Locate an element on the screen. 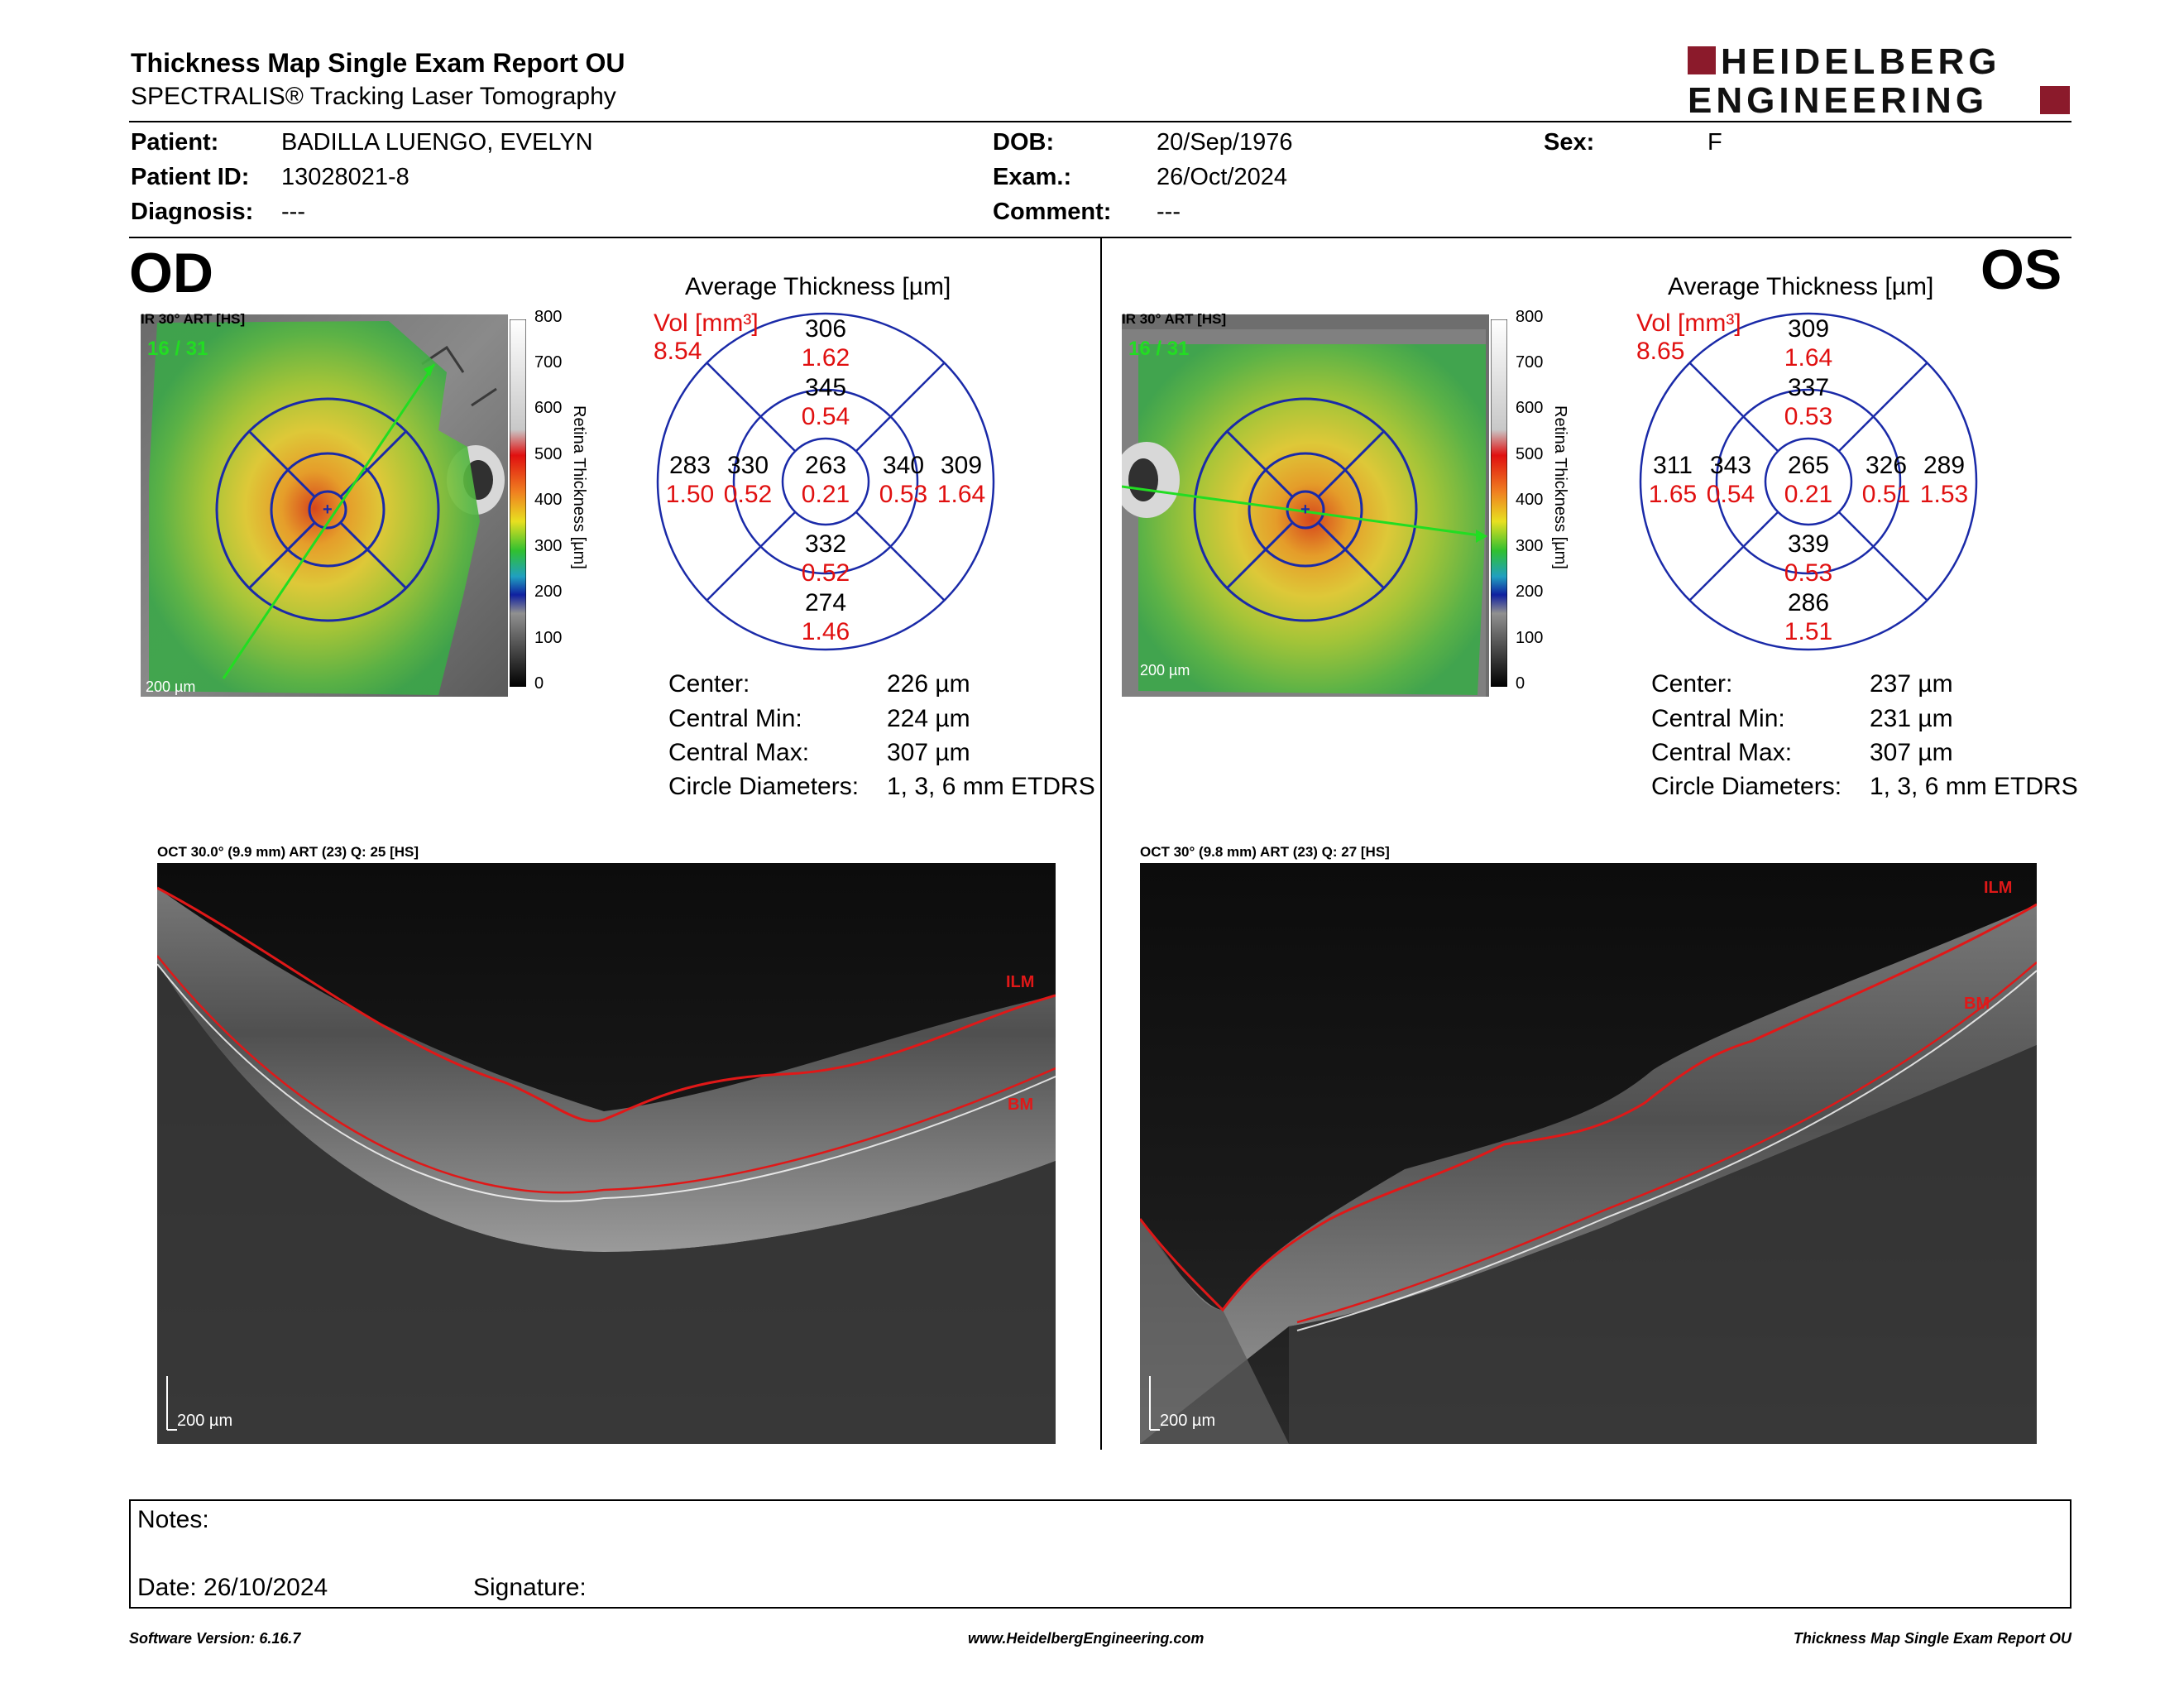 The height and width of the screenshot is (1688, 2184). od-outer-right-volume: 1.64 is located at coordinates (961, 494).